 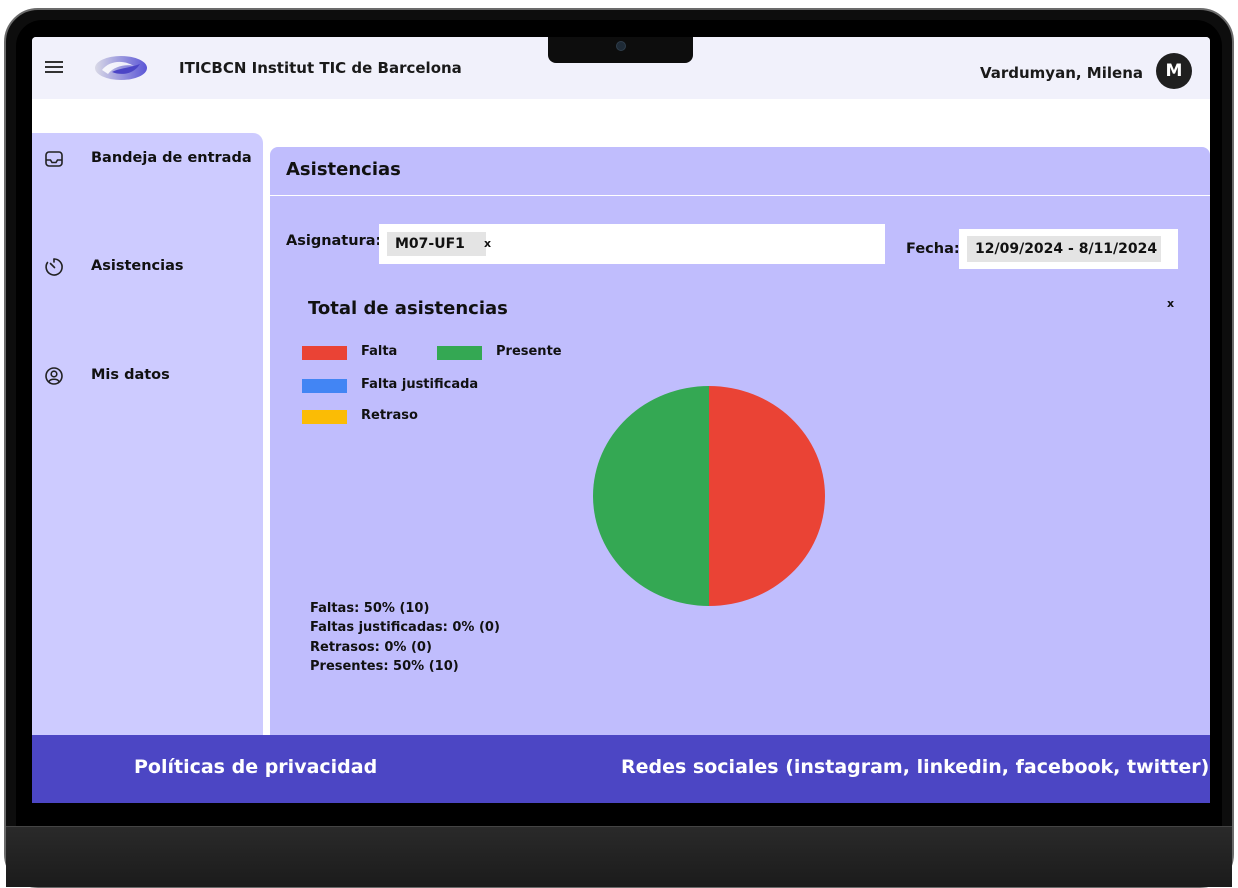 I want to click on camera-notch, so click(x=620, y=50).